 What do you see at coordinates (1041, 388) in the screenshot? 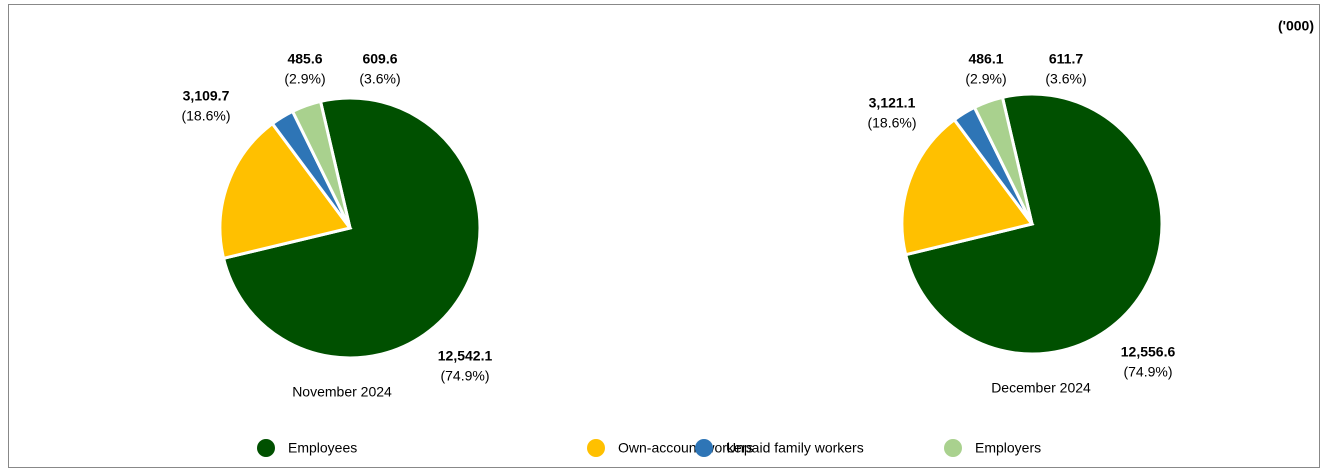
I see `chart-title: December 2024` at bounding box center [1041, 388].